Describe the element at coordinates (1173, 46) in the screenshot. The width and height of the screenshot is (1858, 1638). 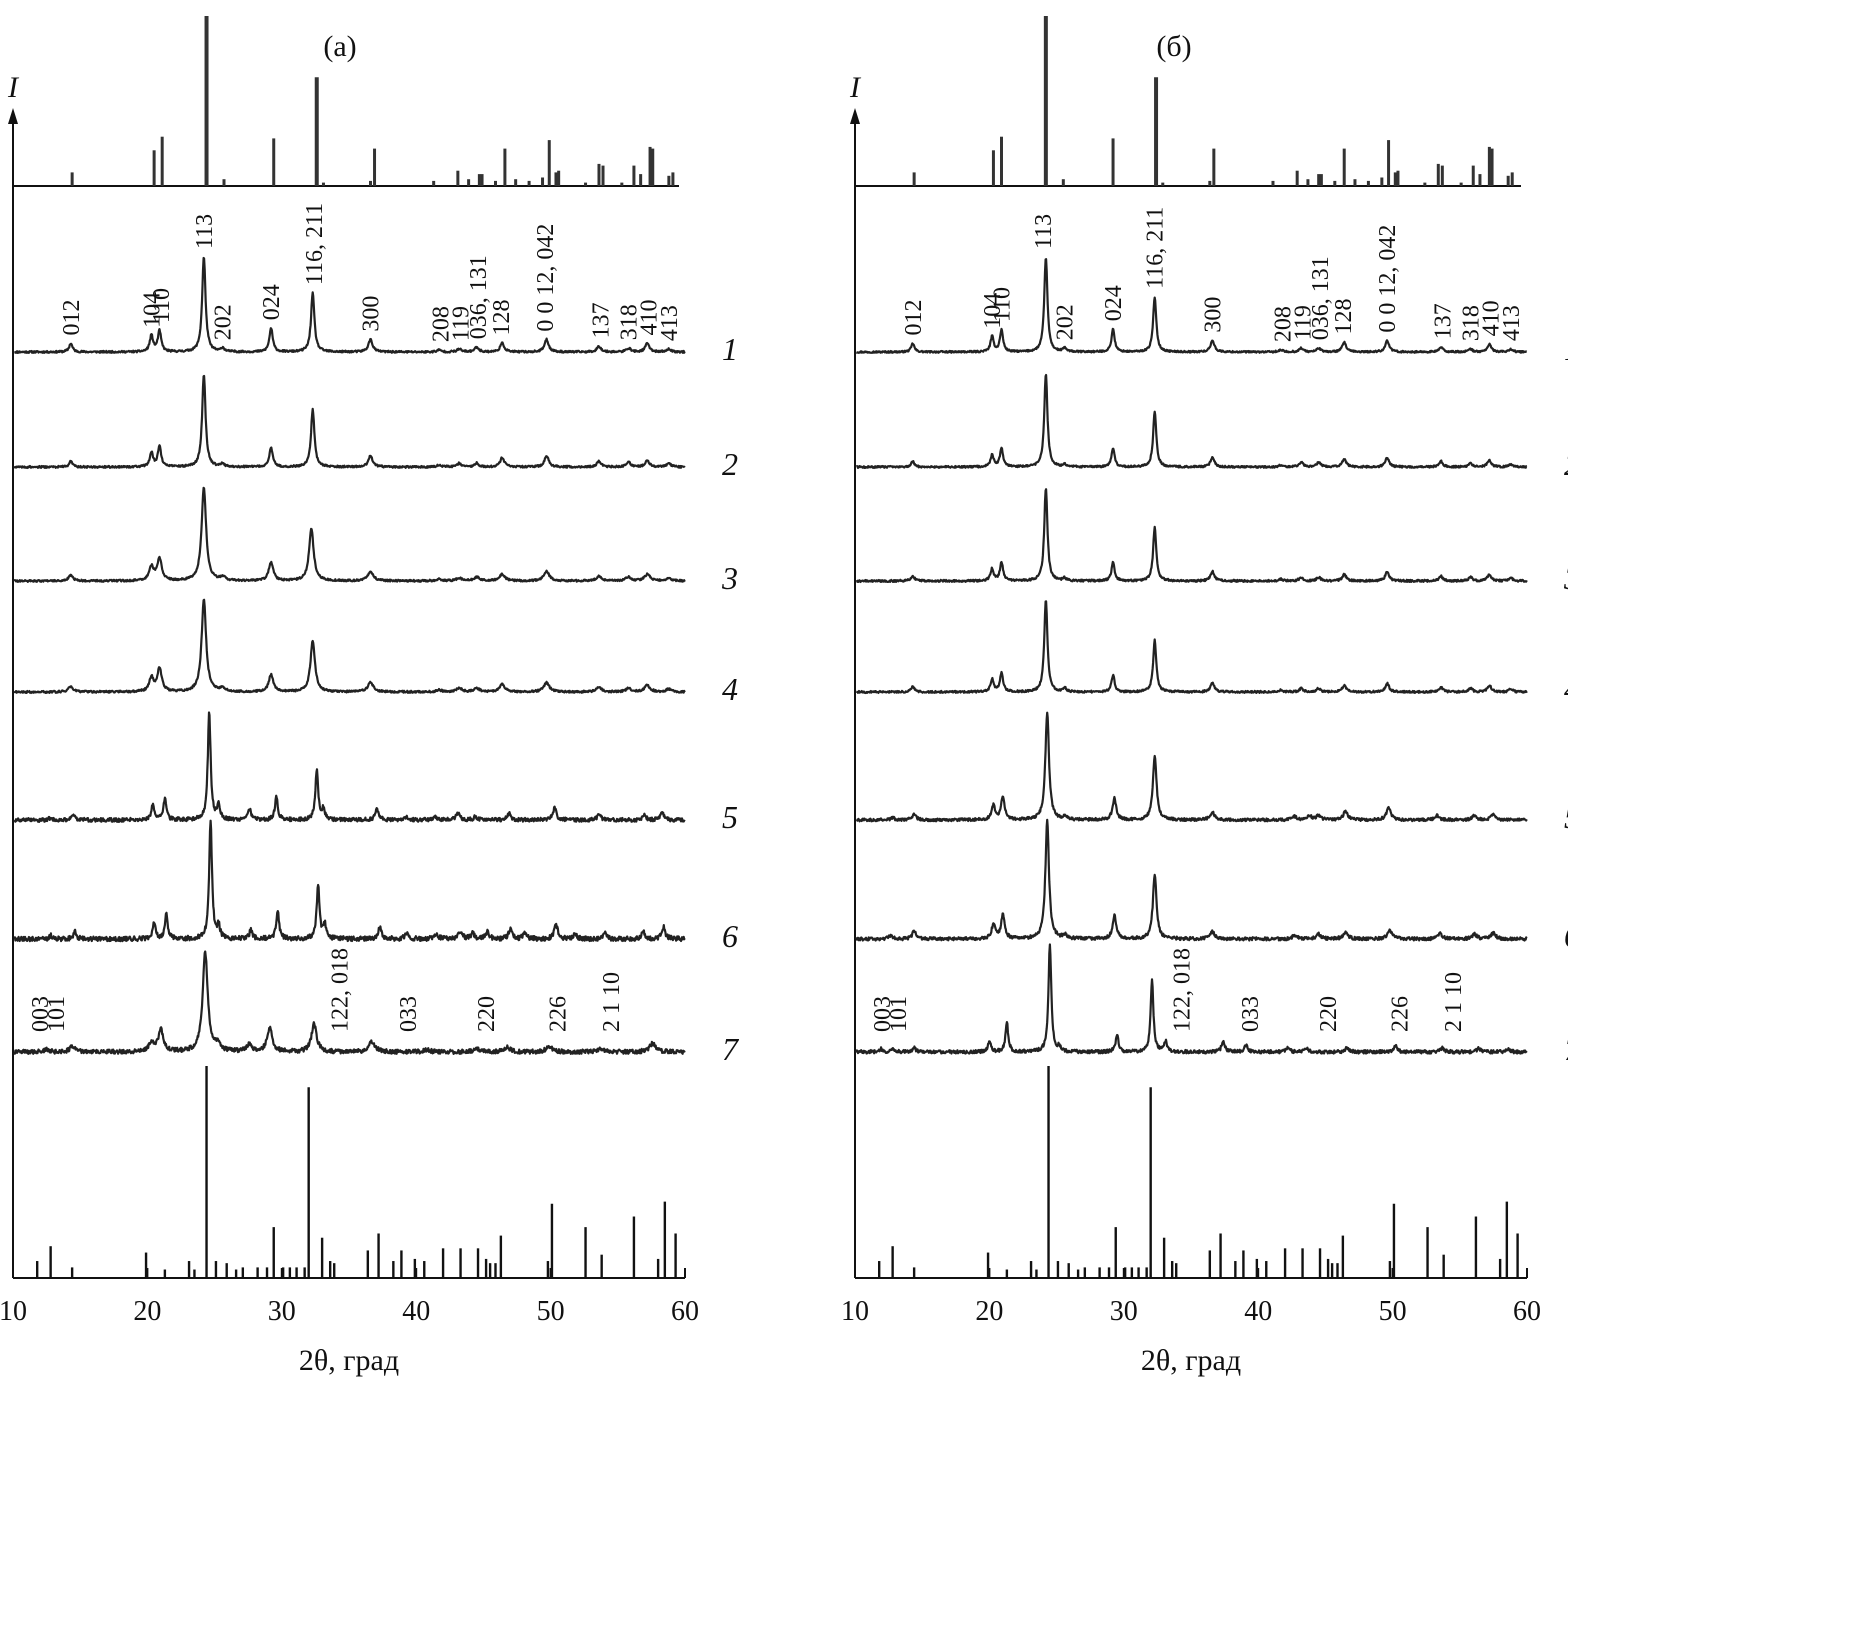
I see `panel-title: (б)` at that location.